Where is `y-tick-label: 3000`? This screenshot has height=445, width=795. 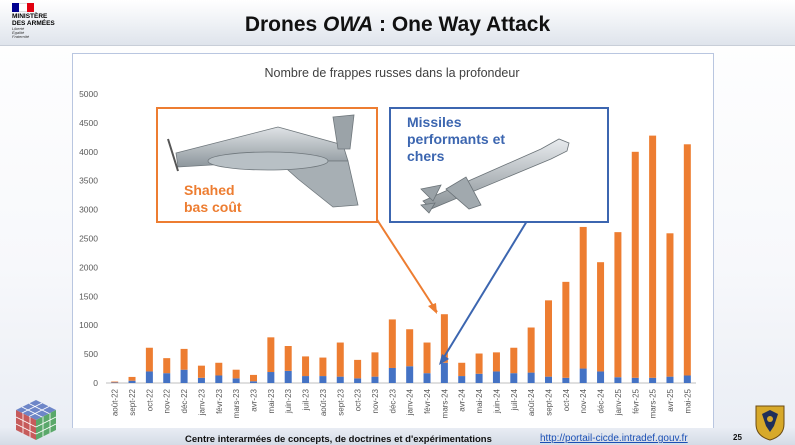 y-tick-label: 3000 is located at coordinates (88, 210).